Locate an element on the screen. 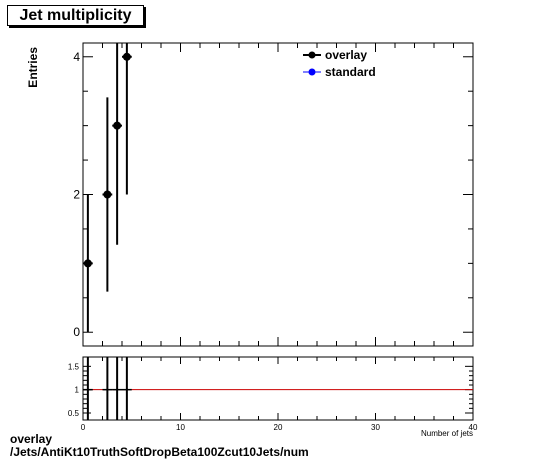 This screenshot has width=546, height=462. x-axis-label: Number of jets is located at coordinates (447, 433).